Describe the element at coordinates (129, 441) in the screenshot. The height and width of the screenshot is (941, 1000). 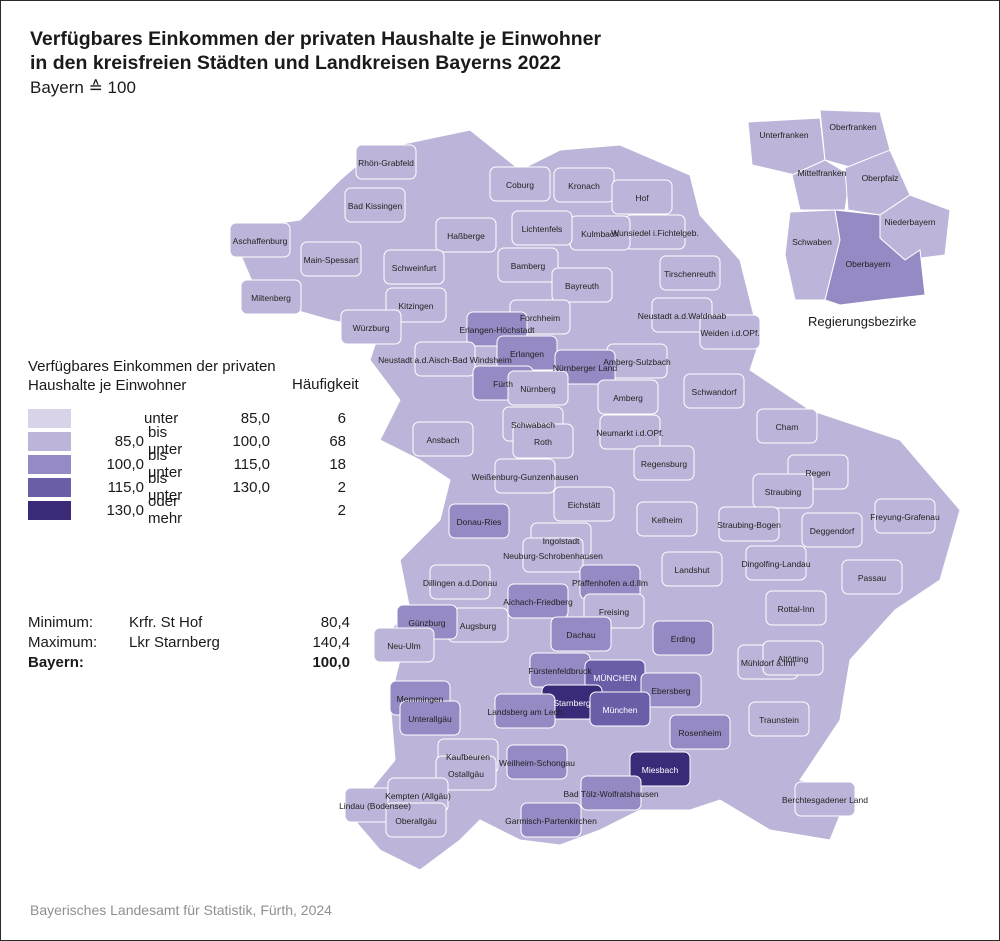
I see `legend-from-2: 85,0` at that location.